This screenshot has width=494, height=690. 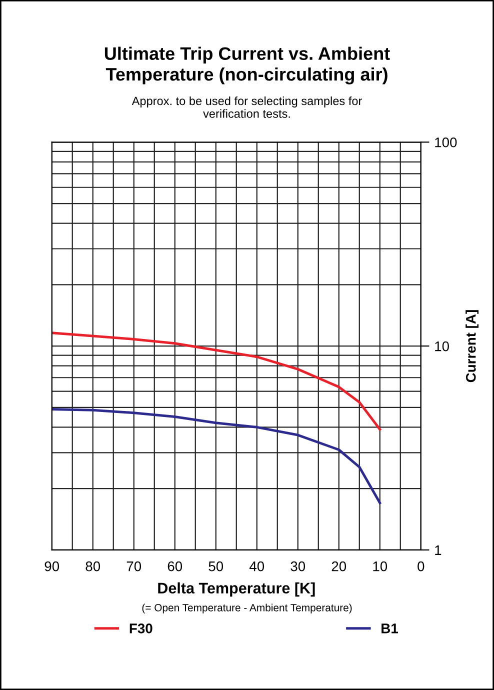 What do you see at coordinates (247, 65) in the screenshot?
I see `chart-title: Ultimate Trip Current vs. Ambient Temperature (non-circulating air)` at bounding box center [247, 65].